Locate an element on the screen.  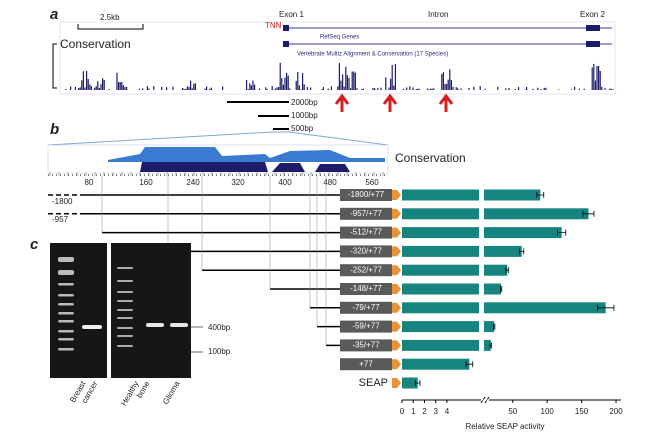
exon-label: Exon 1 is located at coordinates (291, 14).